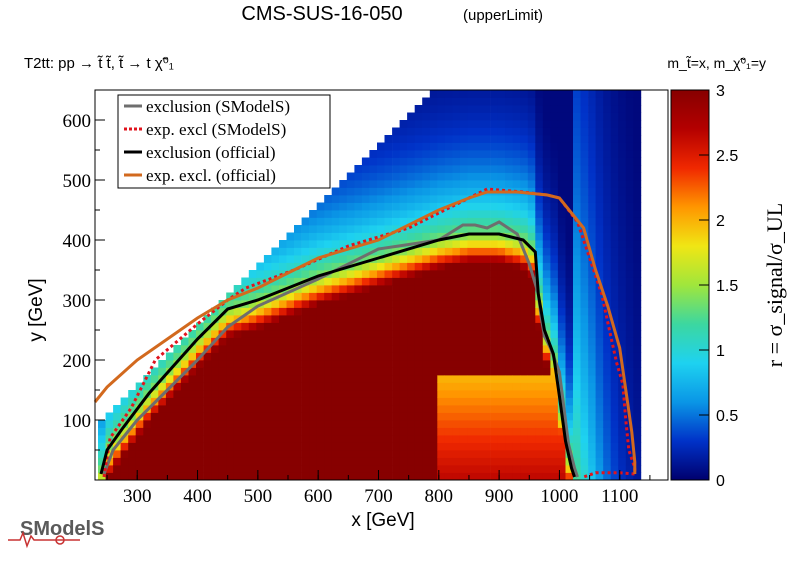  I want to click on z-tick-label: 2.5, so click(727, 156).